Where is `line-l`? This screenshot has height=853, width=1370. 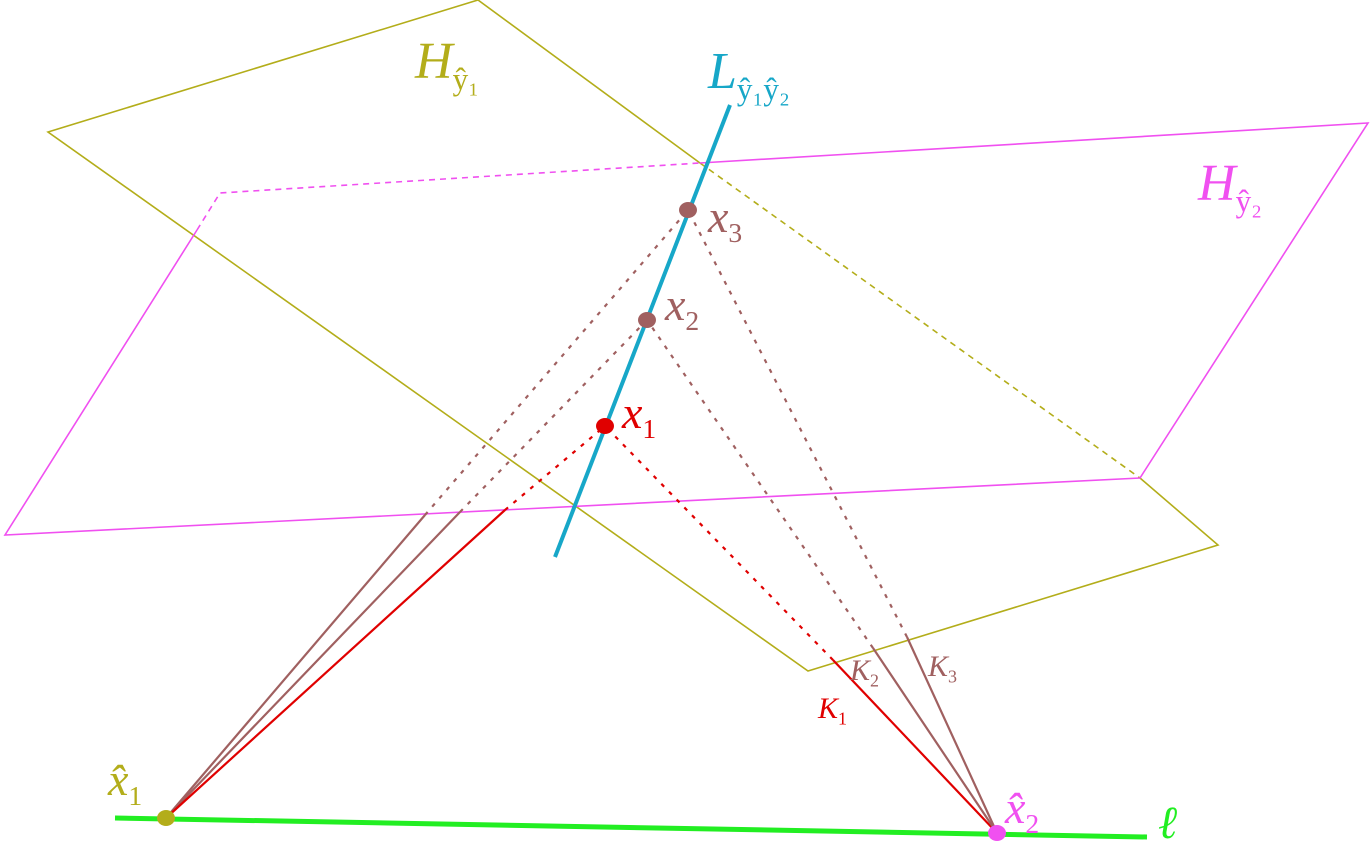 line-l is located at coordinates (642, 331).